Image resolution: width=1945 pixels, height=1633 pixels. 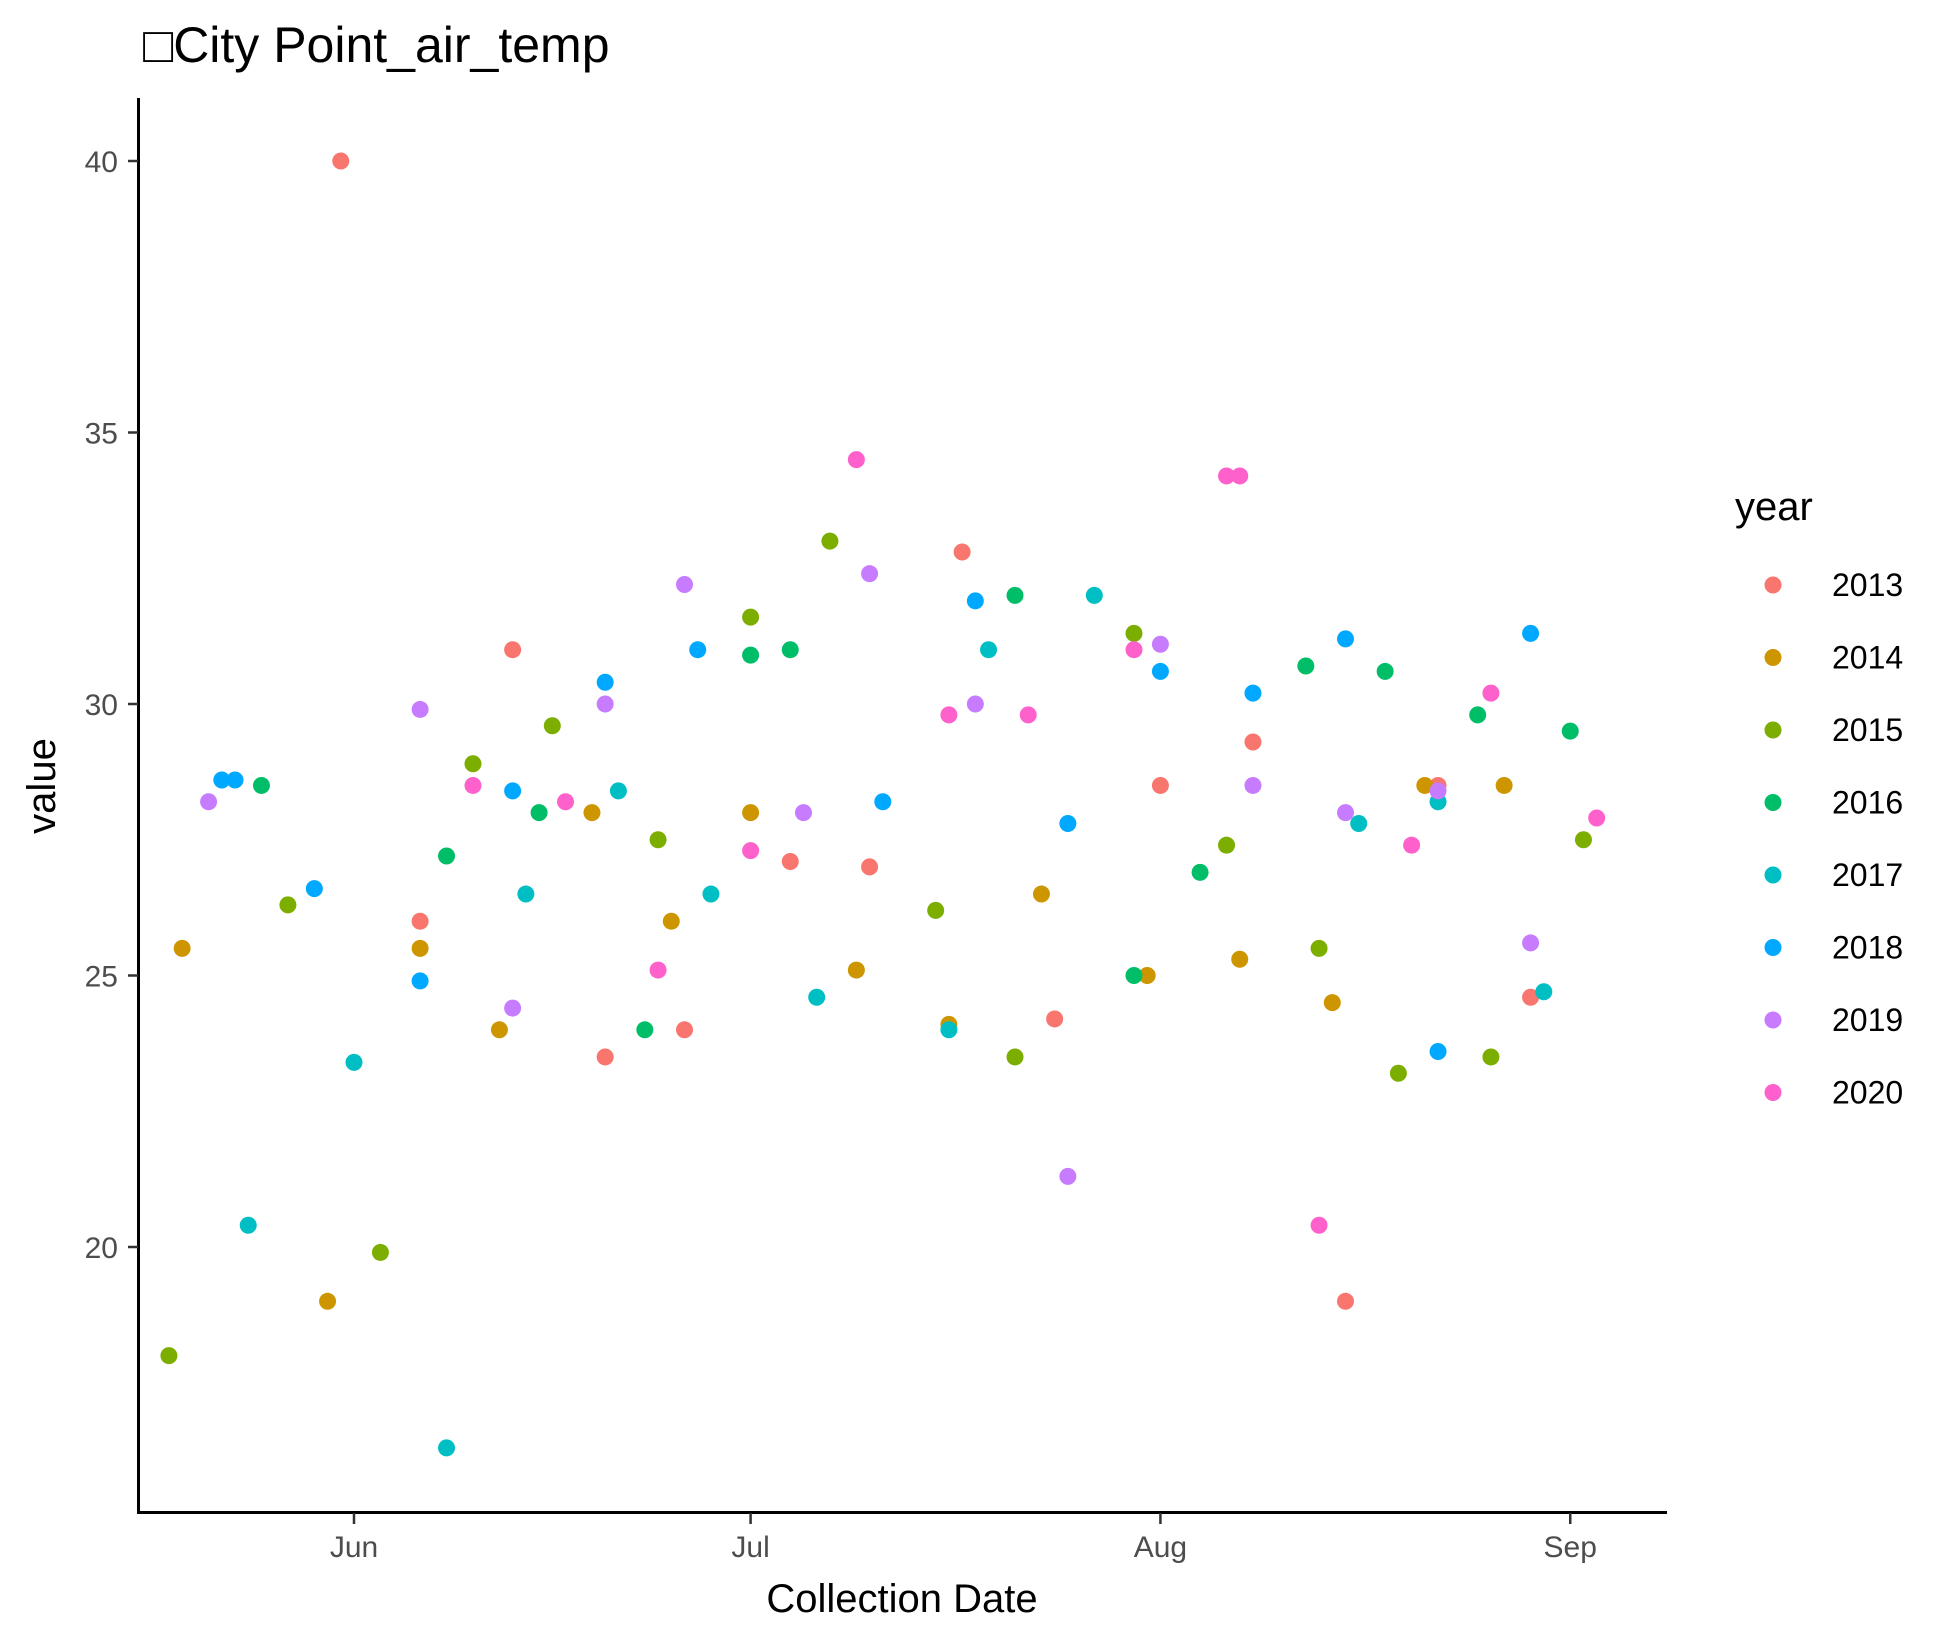 What do you see at coordinates (101, 434) in the screenshot?
I see `y-tick-label: 35` at bounding box center [101, 434].